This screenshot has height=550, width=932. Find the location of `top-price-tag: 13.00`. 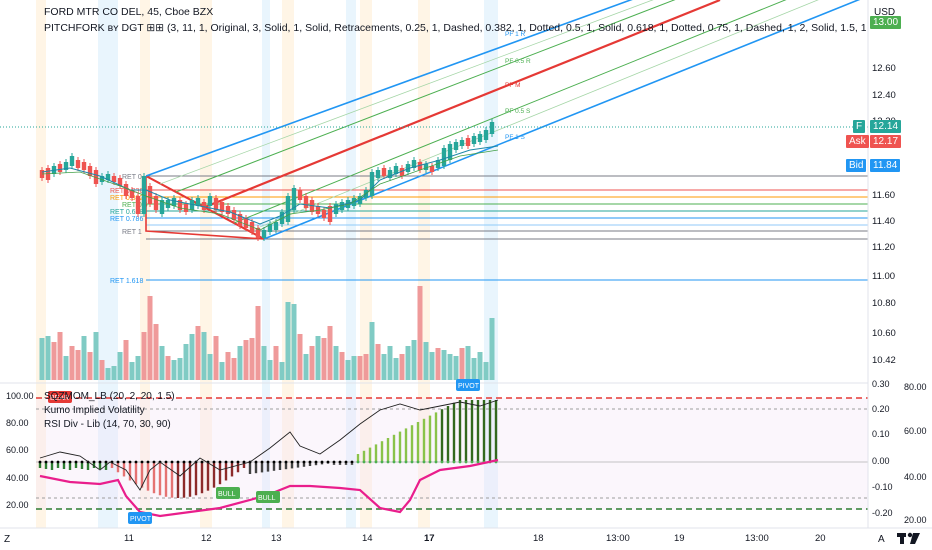

top-price-tag: 13.00 is located at coordinates (886, 22).